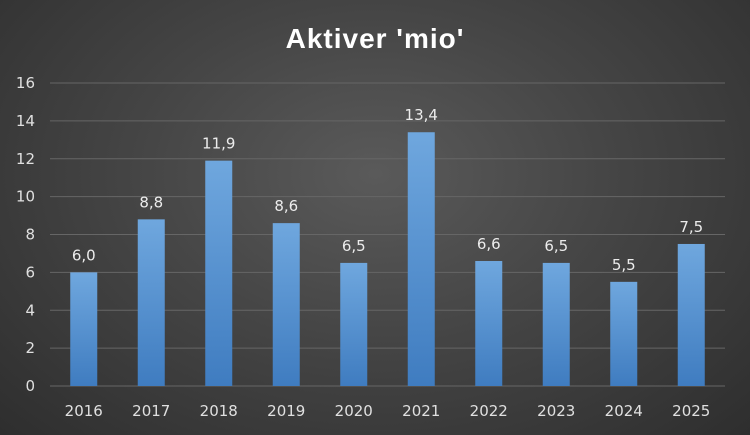 The image size is (750, 435). I want to click on data-label-2025: 7,5, so click(691, 227).